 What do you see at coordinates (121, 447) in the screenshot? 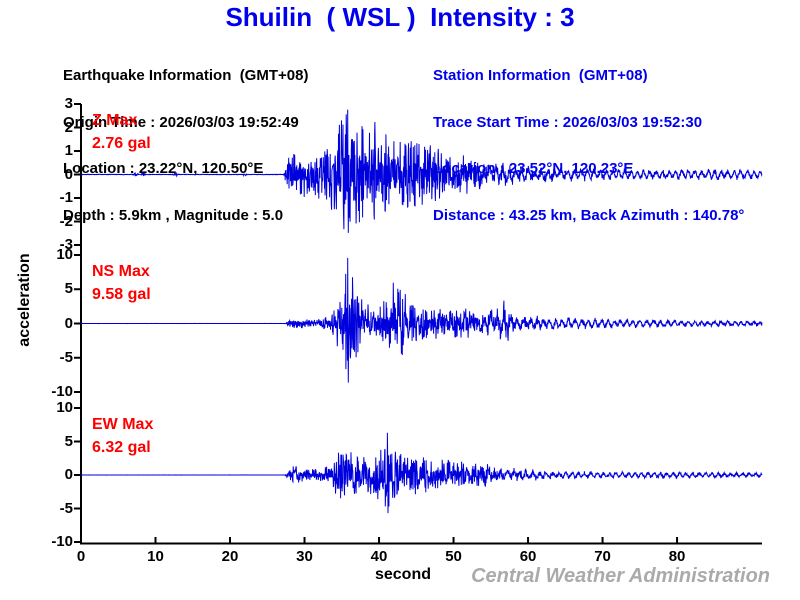
I see `max-annotation-value: 6.32 gal` at bounding box center [121, 447].